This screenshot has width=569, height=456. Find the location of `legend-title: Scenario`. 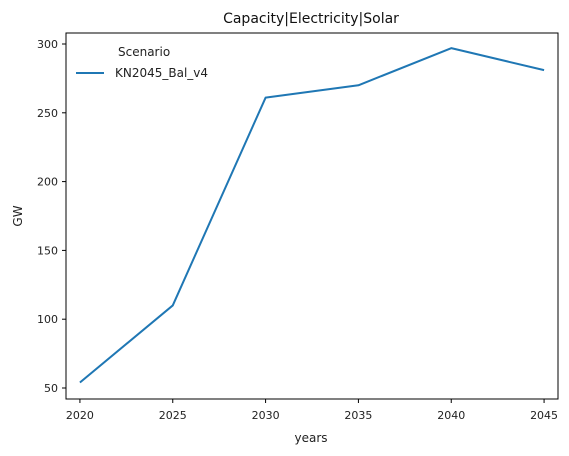

legend-title: Scenario is located at coordinates (144, 52).